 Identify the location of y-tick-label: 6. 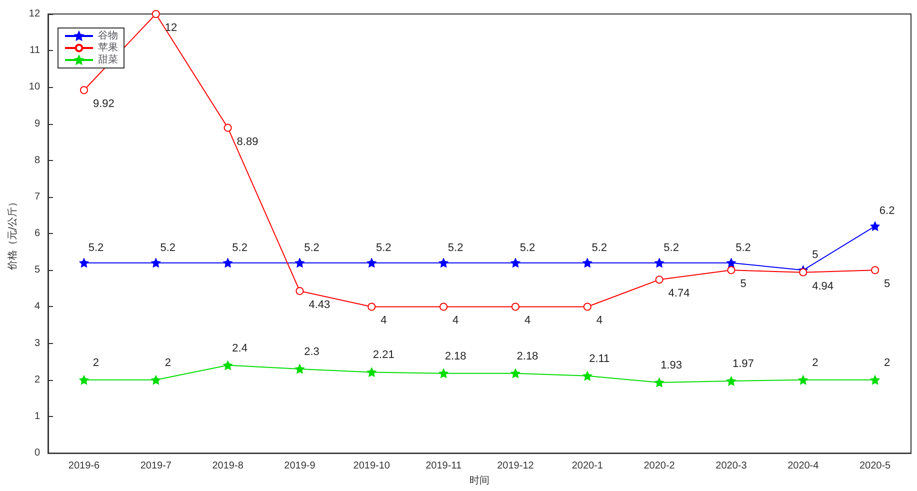
(37, 234).